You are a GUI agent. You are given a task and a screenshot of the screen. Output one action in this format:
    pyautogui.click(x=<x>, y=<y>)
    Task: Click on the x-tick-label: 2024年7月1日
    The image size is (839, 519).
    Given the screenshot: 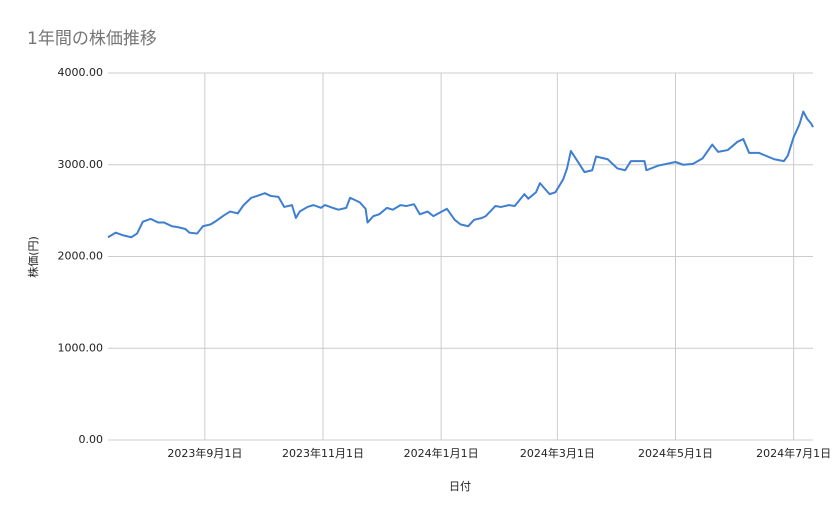 What is the action you would take?
    pyautogui.click(x=793, y=453)
    